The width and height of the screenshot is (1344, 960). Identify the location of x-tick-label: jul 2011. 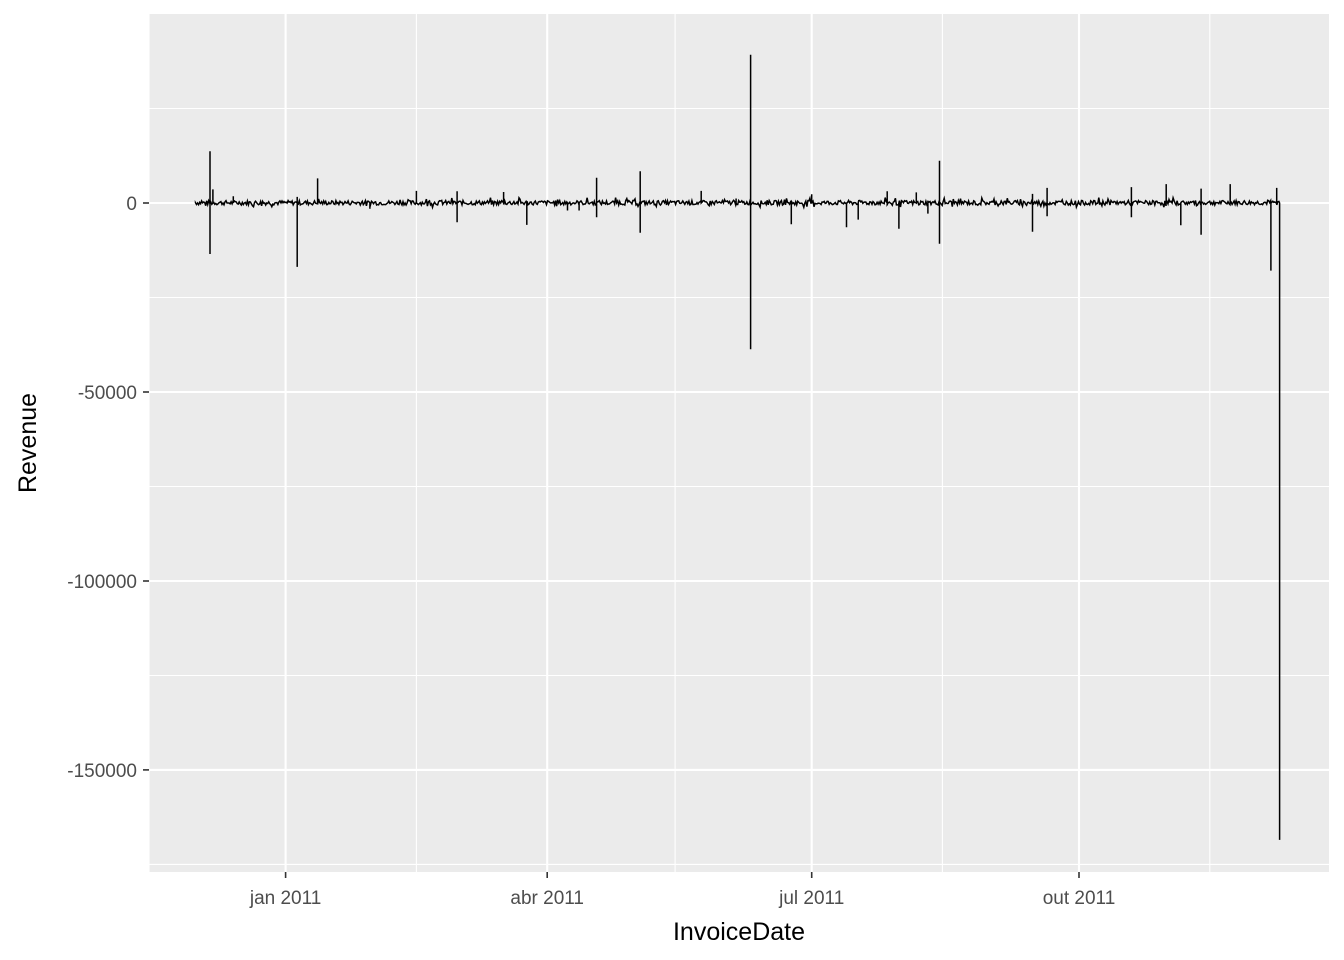
(811, 898).